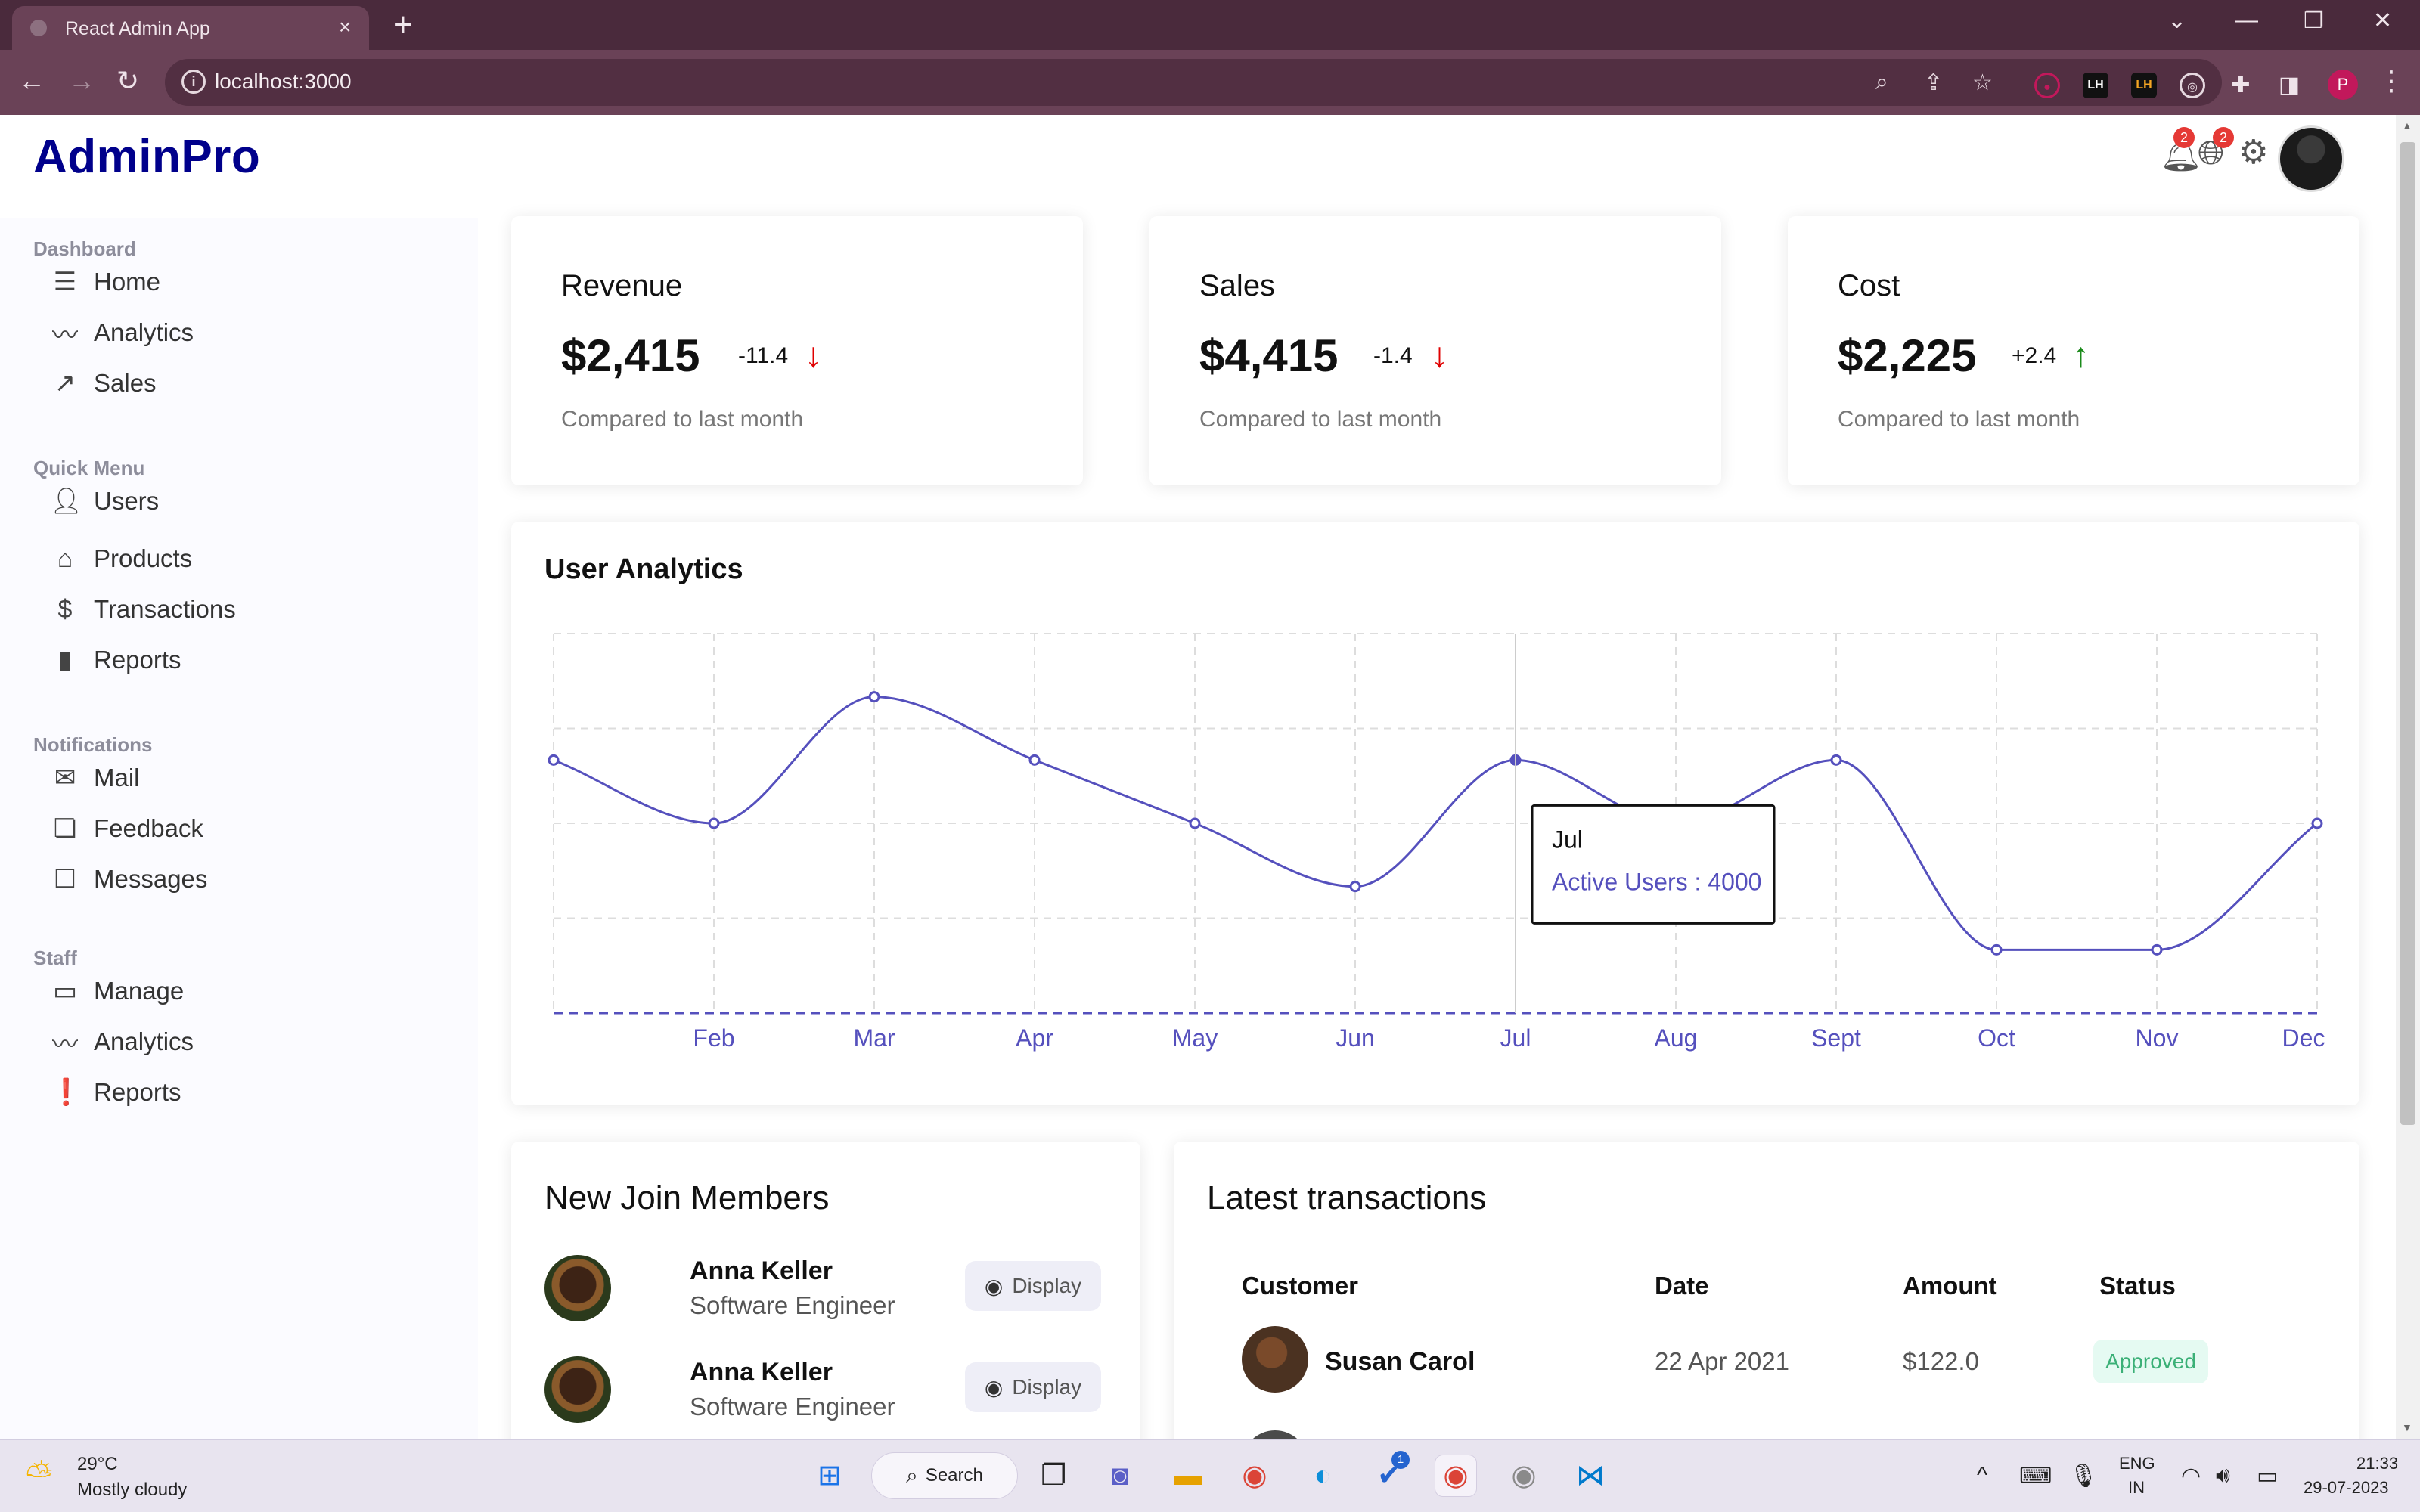 This screenshot has height=1512, width=2420. What do you see at coordinates (2144, 85) in the screenshot?
I see `lighthouse-extension-2-icon: LH` at bounding box center [2144, 85].